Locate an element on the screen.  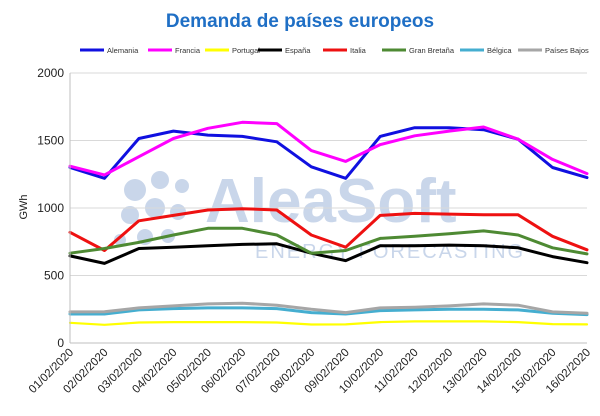
legend-label: España is located at coordinates (298, 50).